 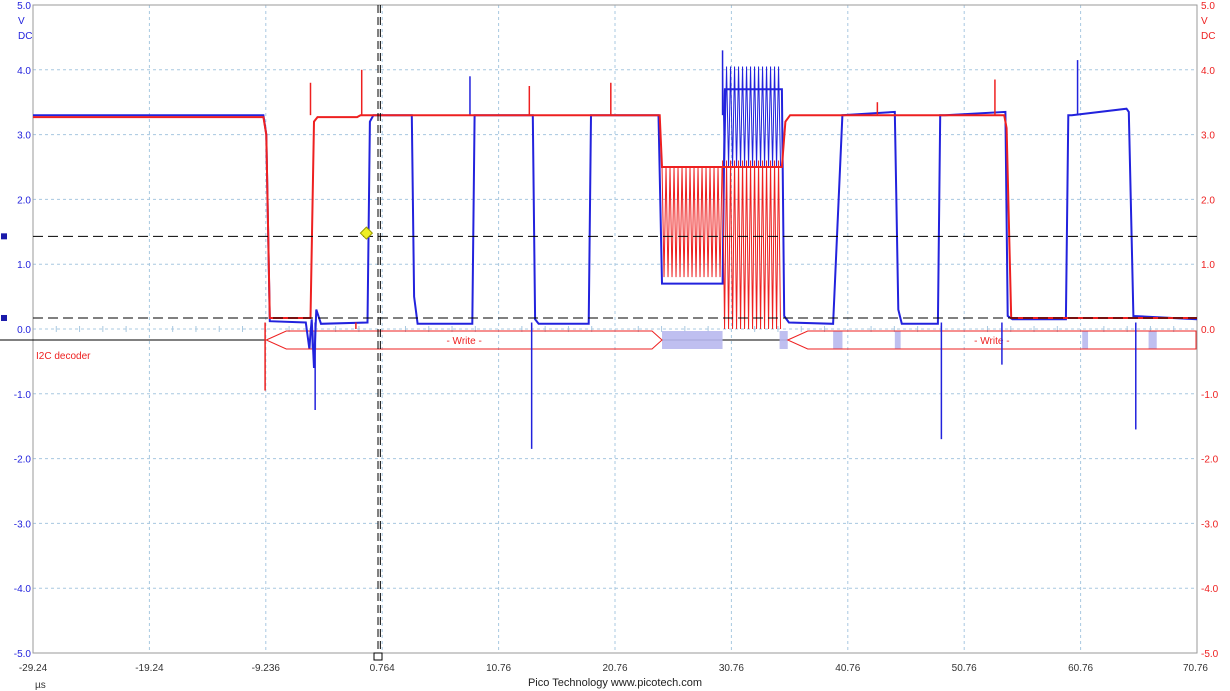 I want to click on x-tick-label: -19.24, so click(x=149, y=668).